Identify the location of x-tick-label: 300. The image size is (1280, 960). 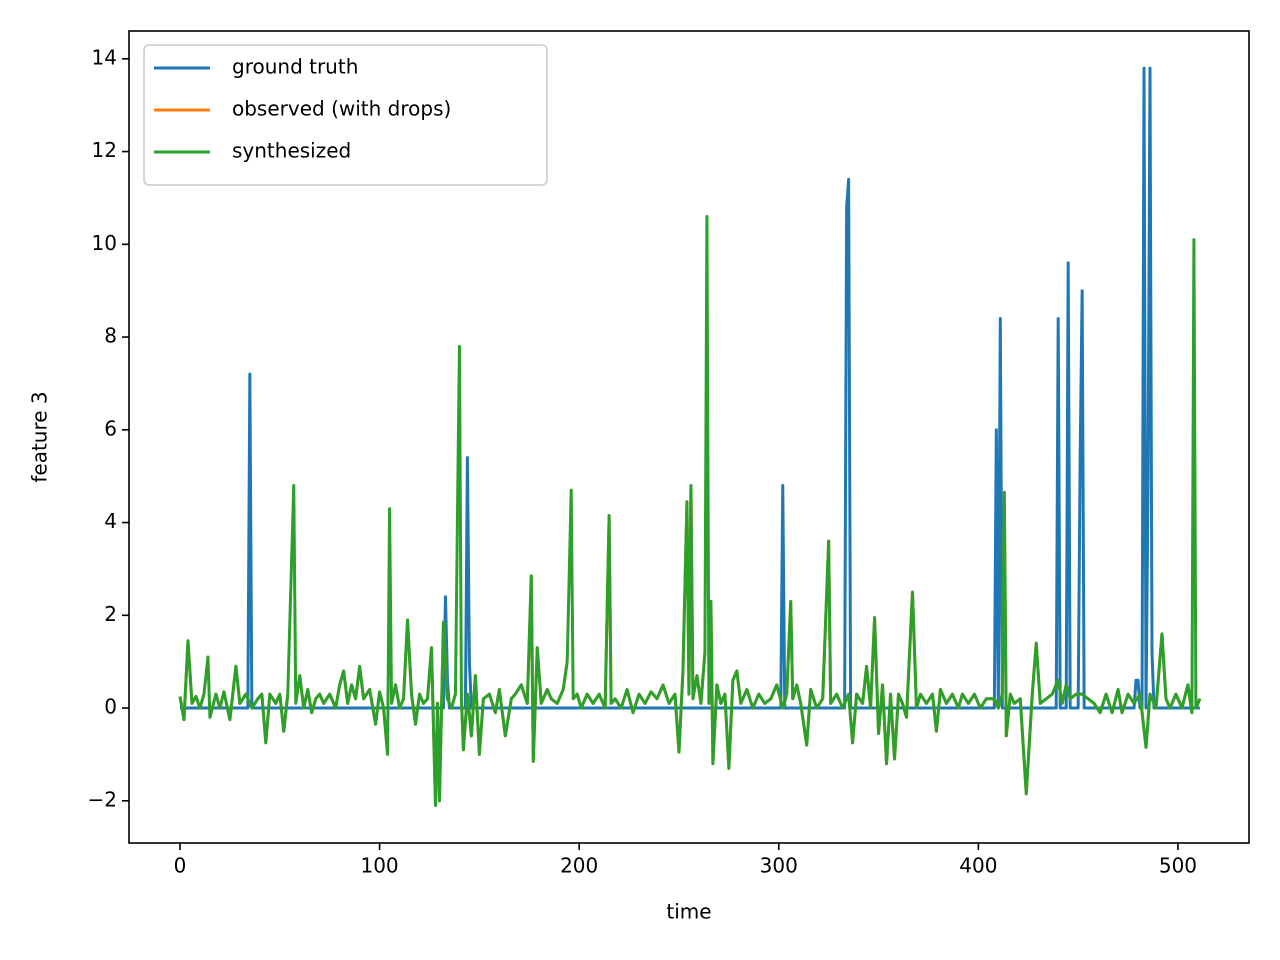
(779, 866).